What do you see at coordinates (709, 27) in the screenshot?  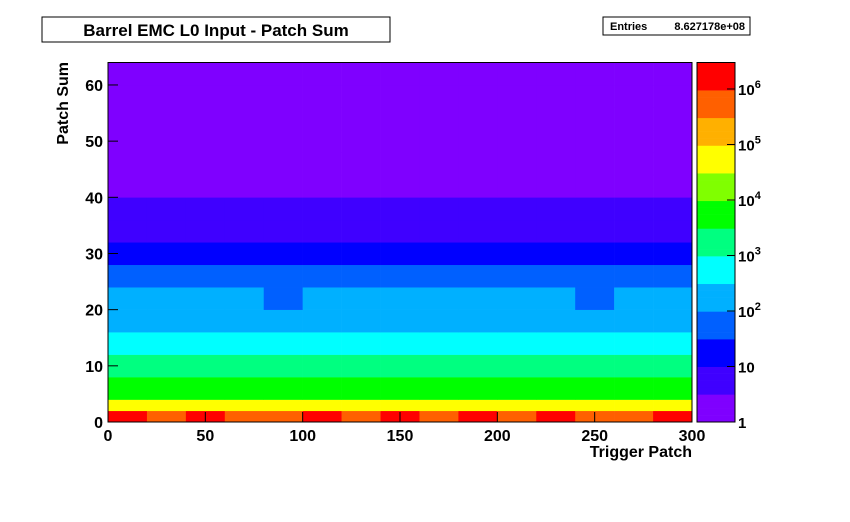 I see `stats-value: 8.627178e+08` at bounding box center [709, 27].